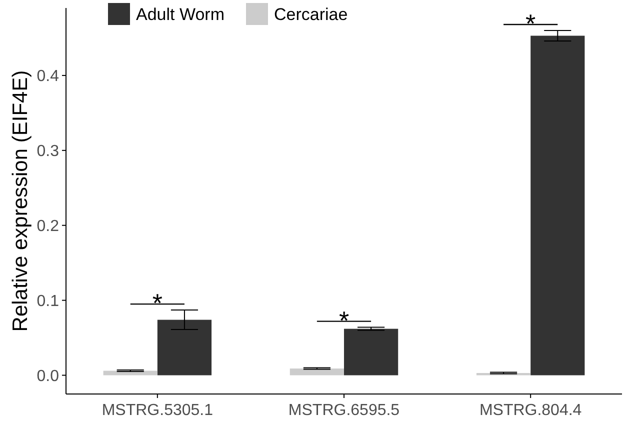 This screenshot has width=630, height=424. What do you see at coordinates (48, 226) in the screenshot?
I see `y-tick-label: 0.2` at bounding box center [48, 226].